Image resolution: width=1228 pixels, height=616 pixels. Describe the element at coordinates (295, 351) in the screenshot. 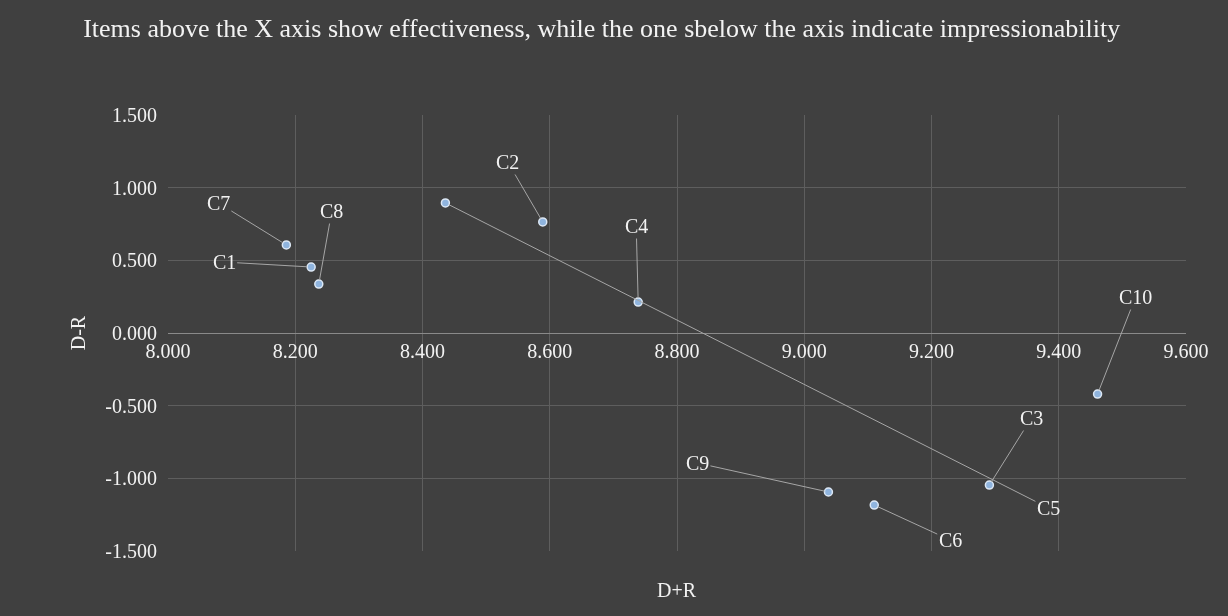

I see `x-tick-label: 8.200` at that location.